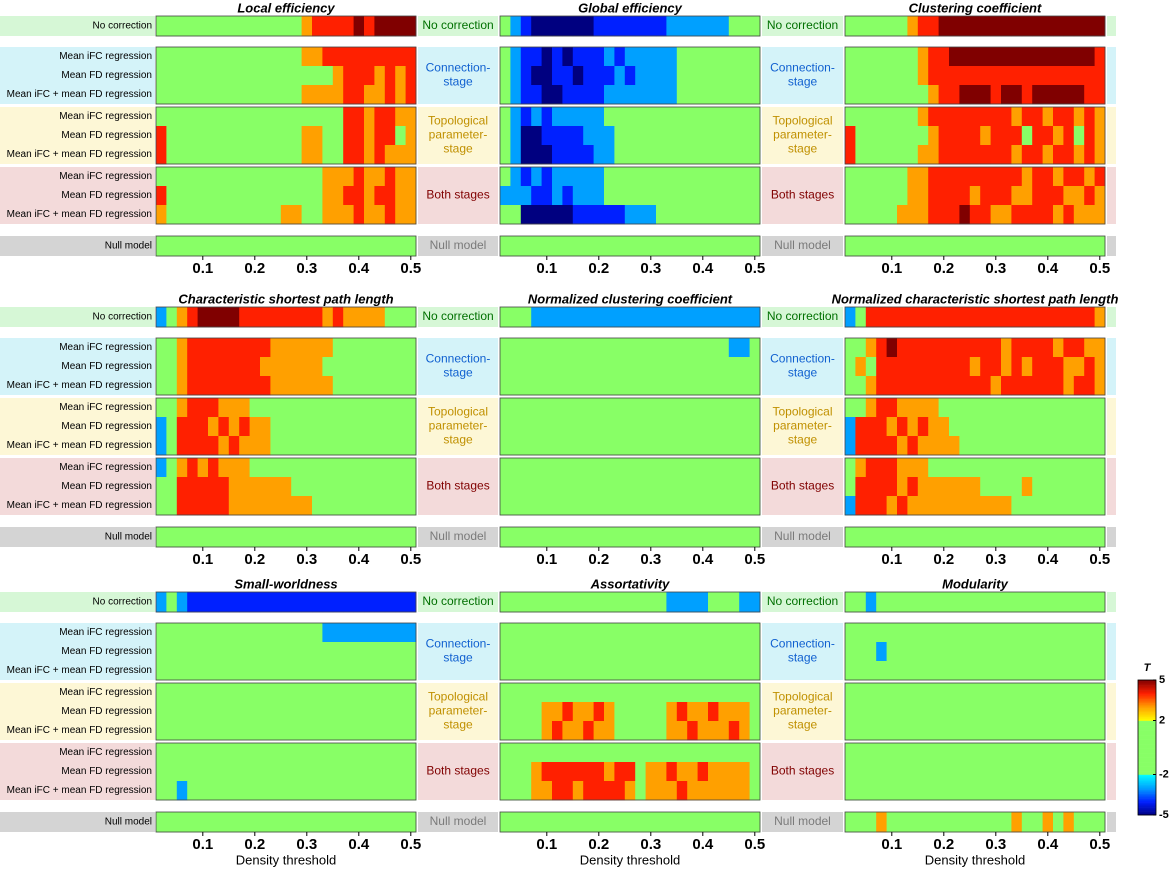  Describe the element at coordinates (254, 559) in the screenshot. I see `x-tick-label: 0.2` at that location.